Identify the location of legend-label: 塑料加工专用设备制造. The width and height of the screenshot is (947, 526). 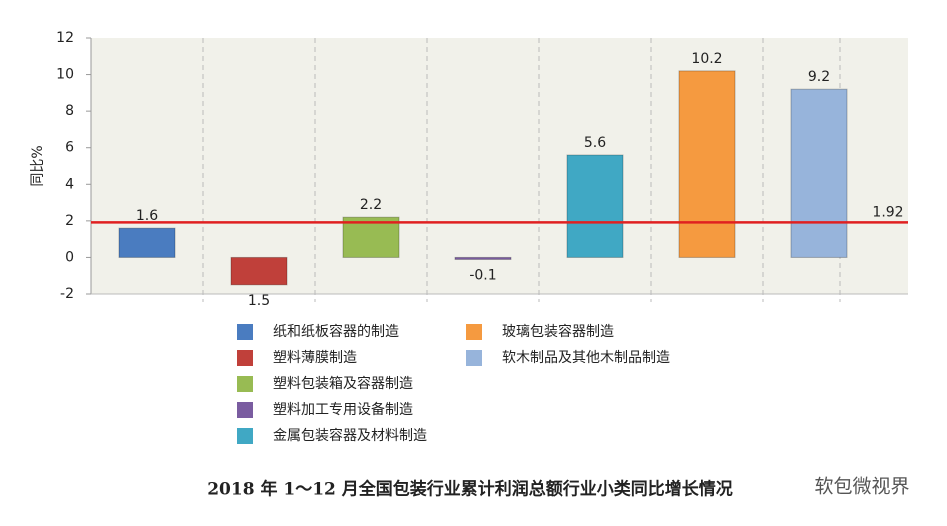
(343, 409).